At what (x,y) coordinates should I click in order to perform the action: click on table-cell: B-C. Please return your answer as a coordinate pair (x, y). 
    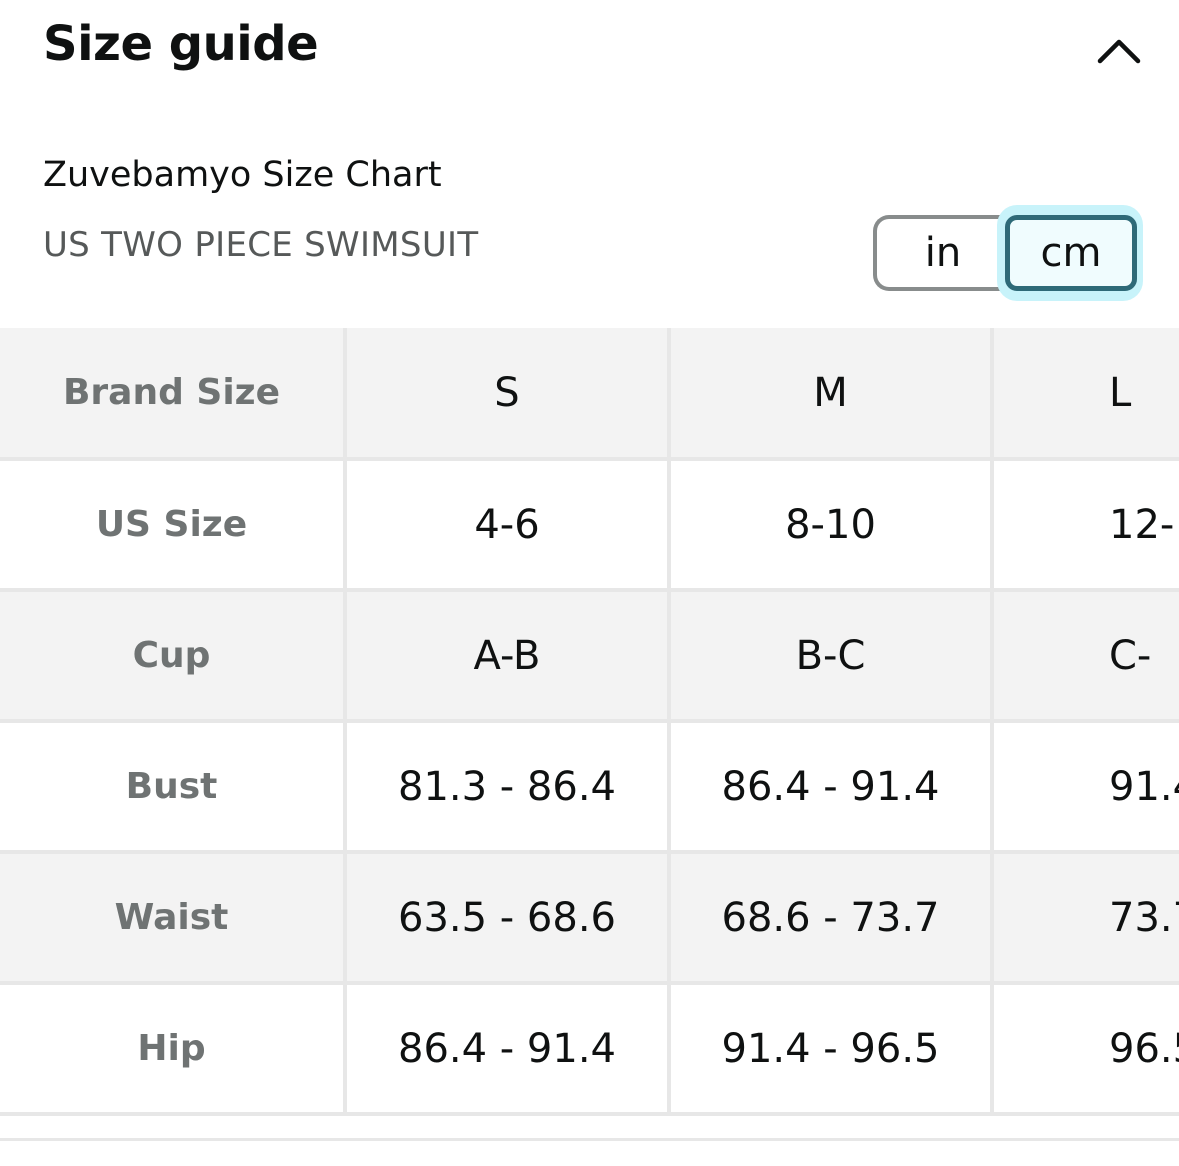
    Looking at the image, I should click on (830, 655).